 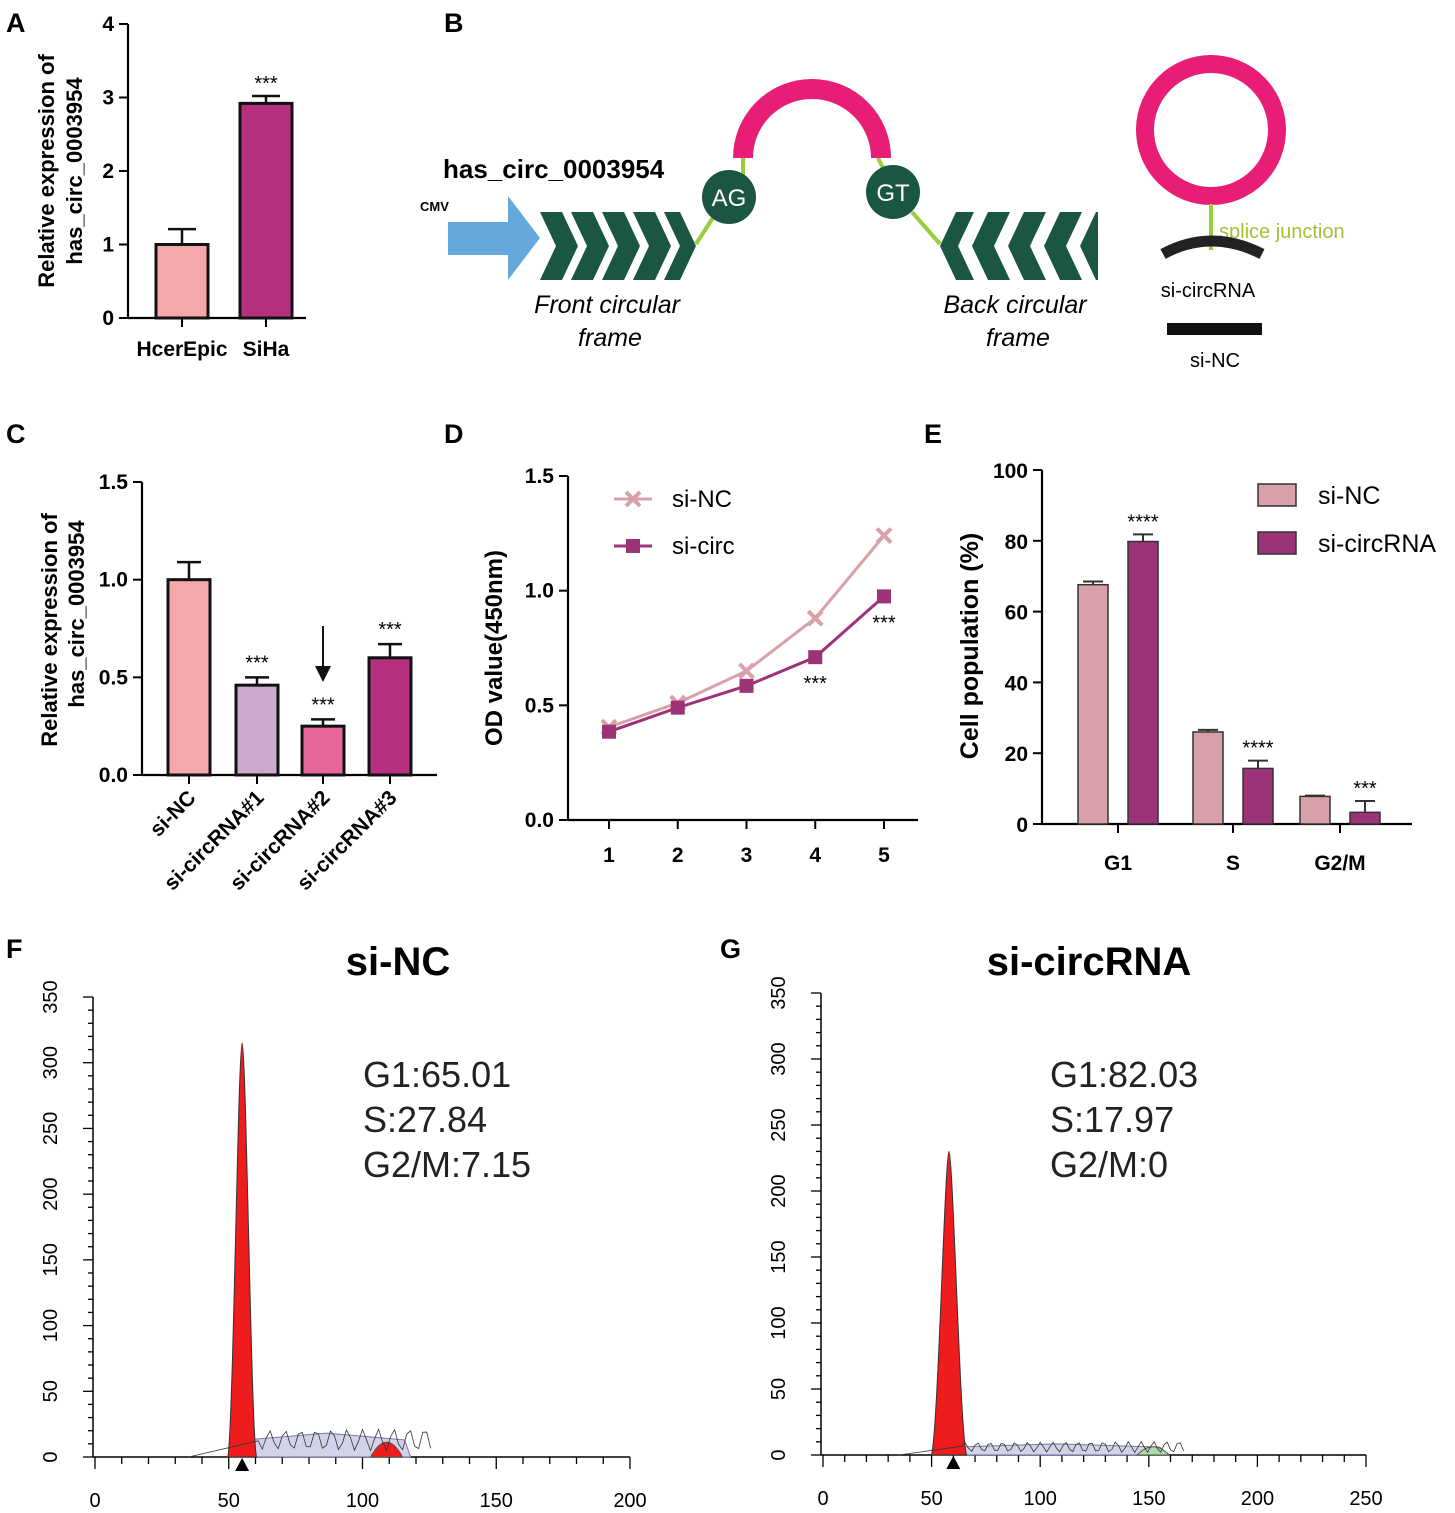 I want to click on panel-g-stat-g2m: G2/M:0, so click(x=1109, y=1164).